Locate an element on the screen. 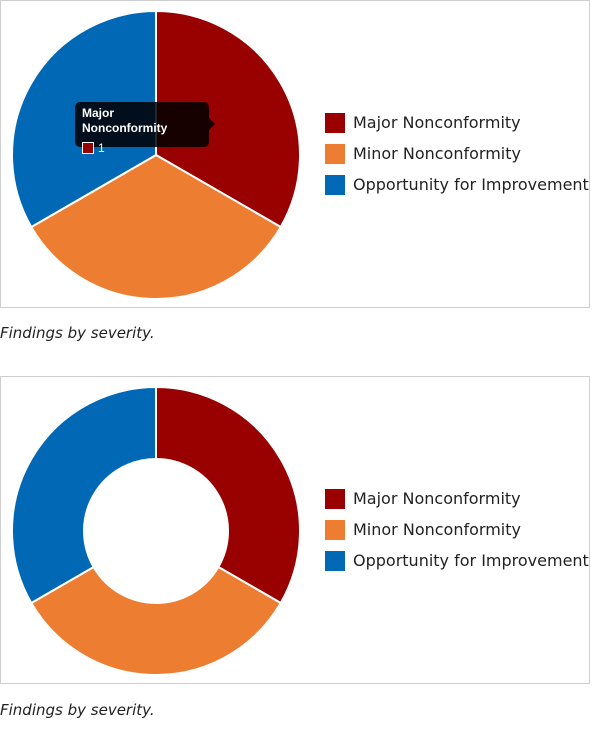 The height and width of the screenshot is (733, 592). tooltip-value: 1 is located at coordinates (101, 148).